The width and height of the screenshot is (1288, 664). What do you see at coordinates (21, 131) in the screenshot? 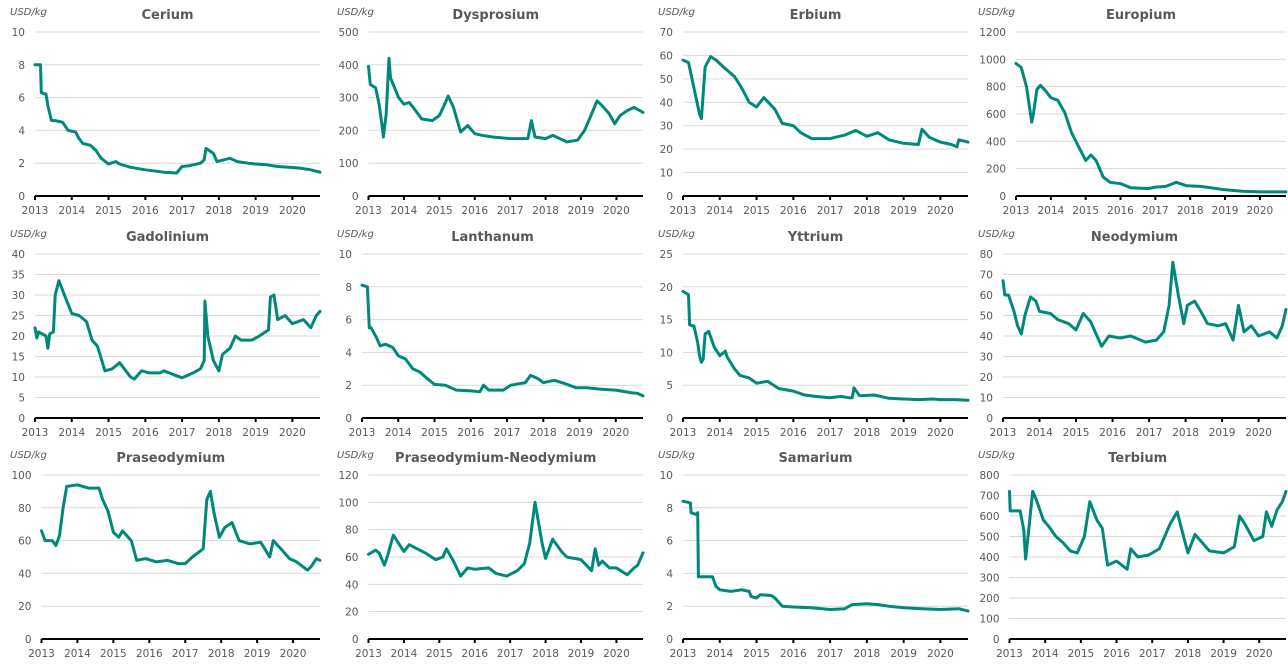
I see `y-tick-label: 4` at bounding box center [21, 131].